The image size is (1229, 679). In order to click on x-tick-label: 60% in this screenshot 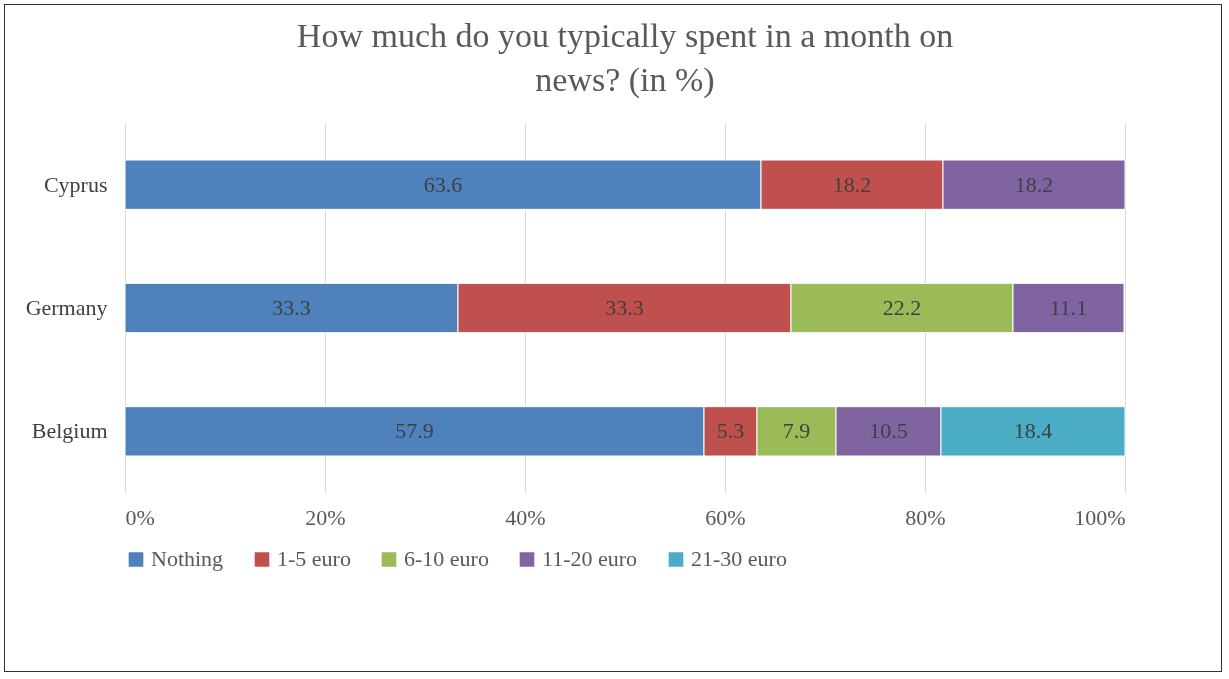, I will do `click(725, 517)`.